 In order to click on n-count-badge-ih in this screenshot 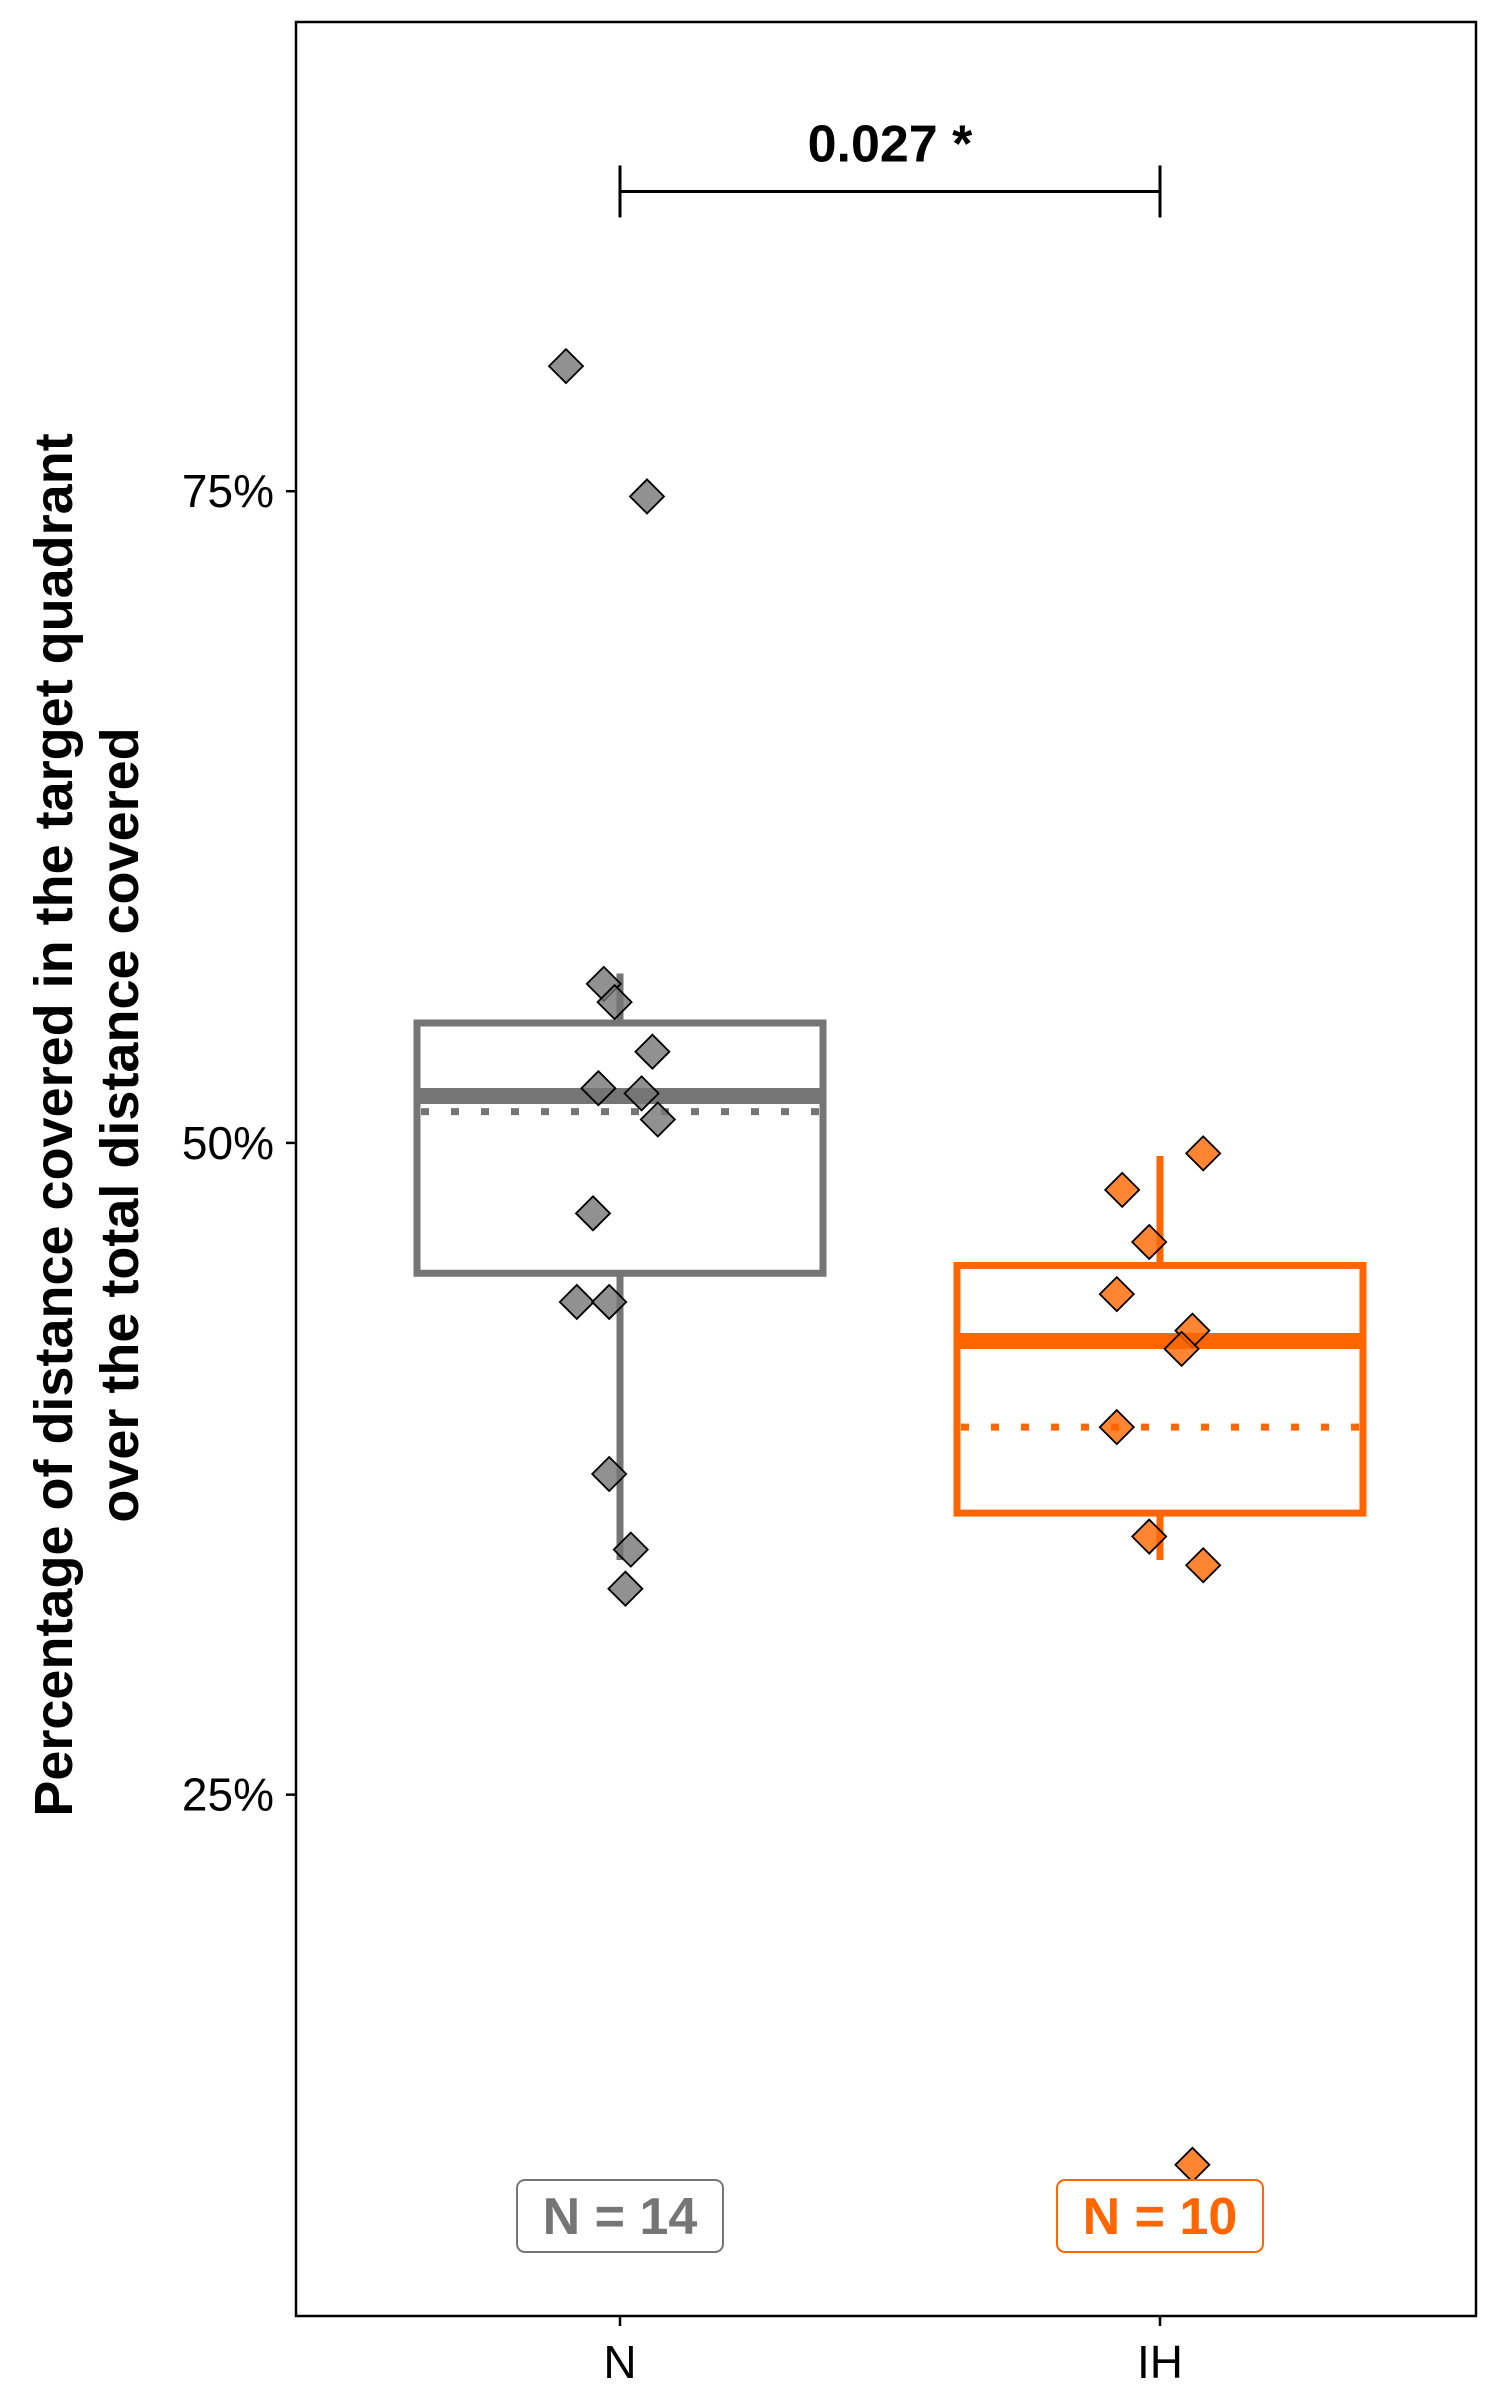, I will do `click(1160, 2216)`.